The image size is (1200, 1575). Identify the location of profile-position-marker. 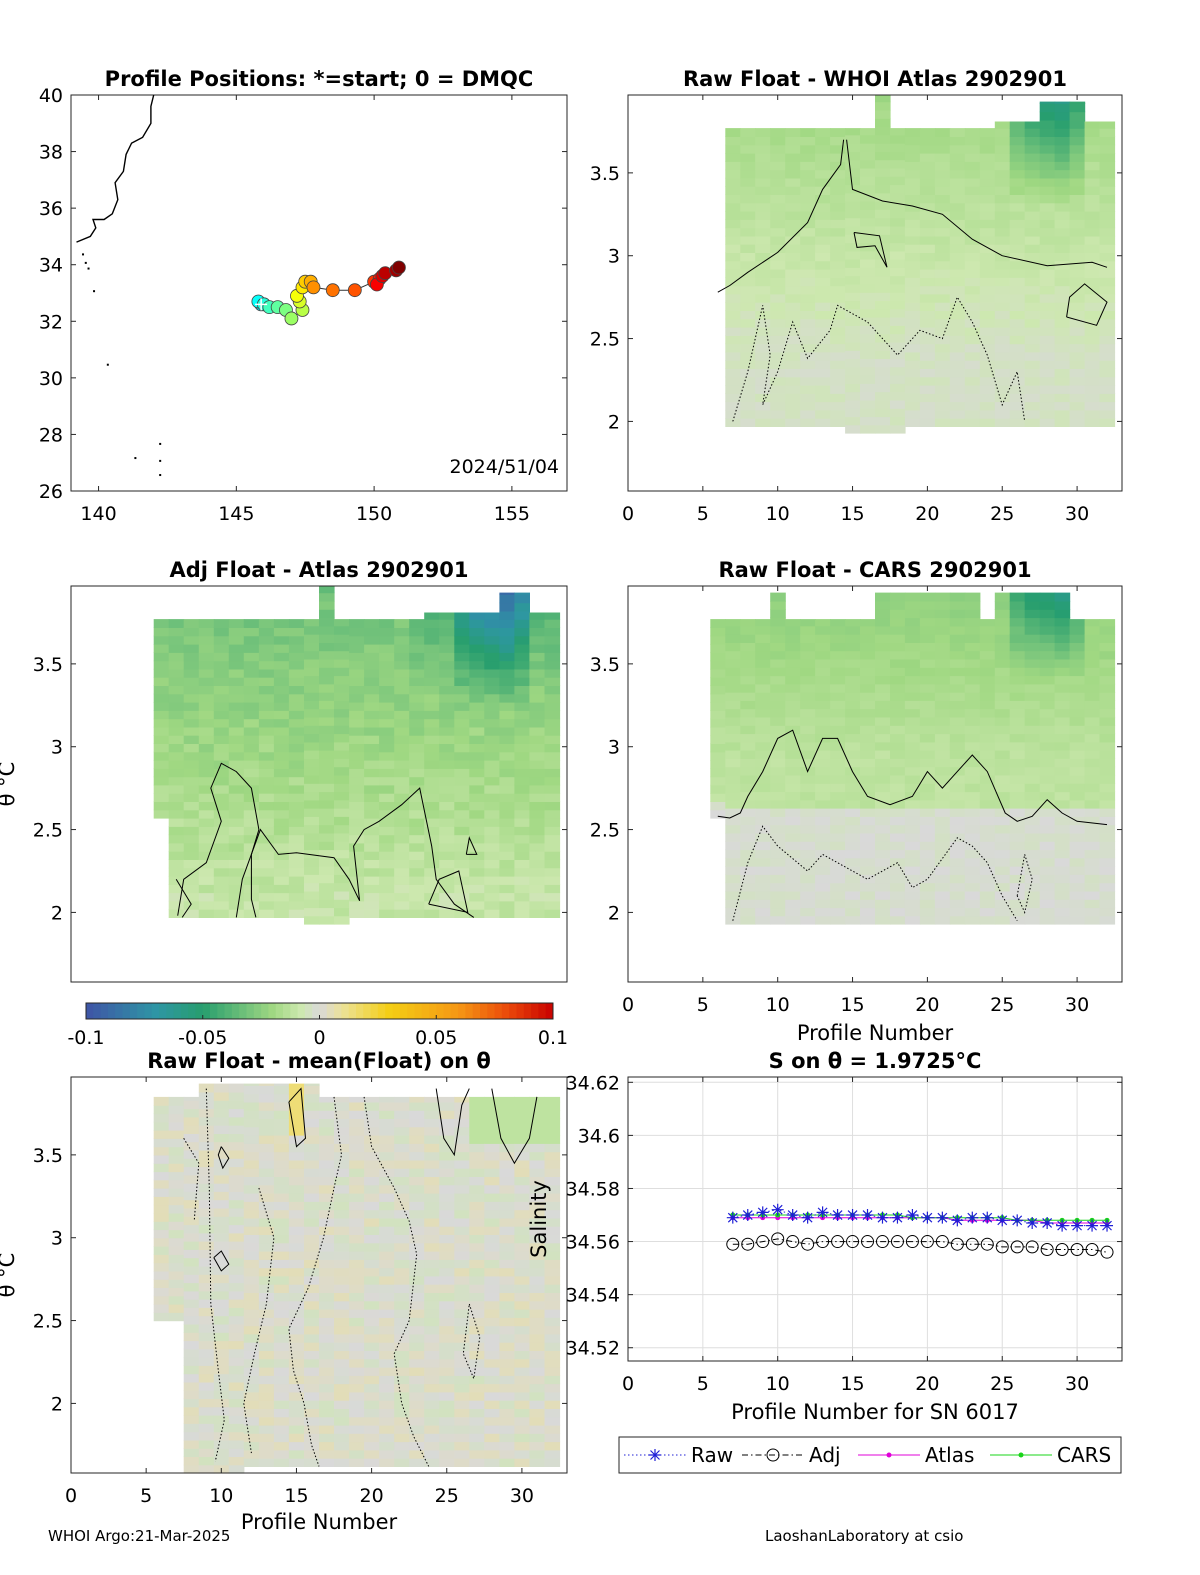
(313, 287).